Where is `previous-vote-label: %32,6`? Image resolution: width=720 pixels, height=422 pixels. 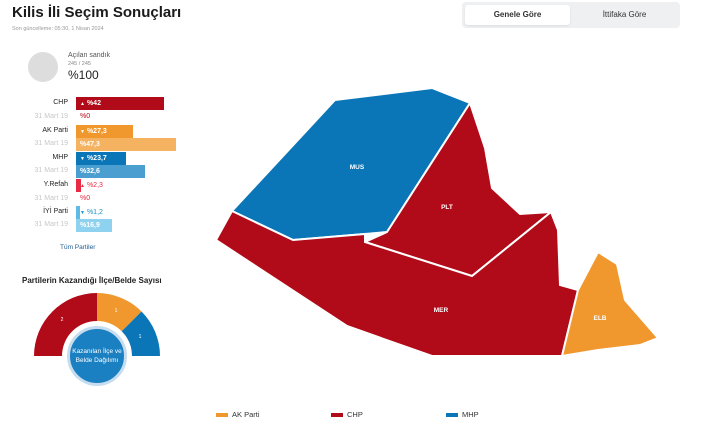
previous-vote-label: %32,6 is located at coordinates (90, 171).